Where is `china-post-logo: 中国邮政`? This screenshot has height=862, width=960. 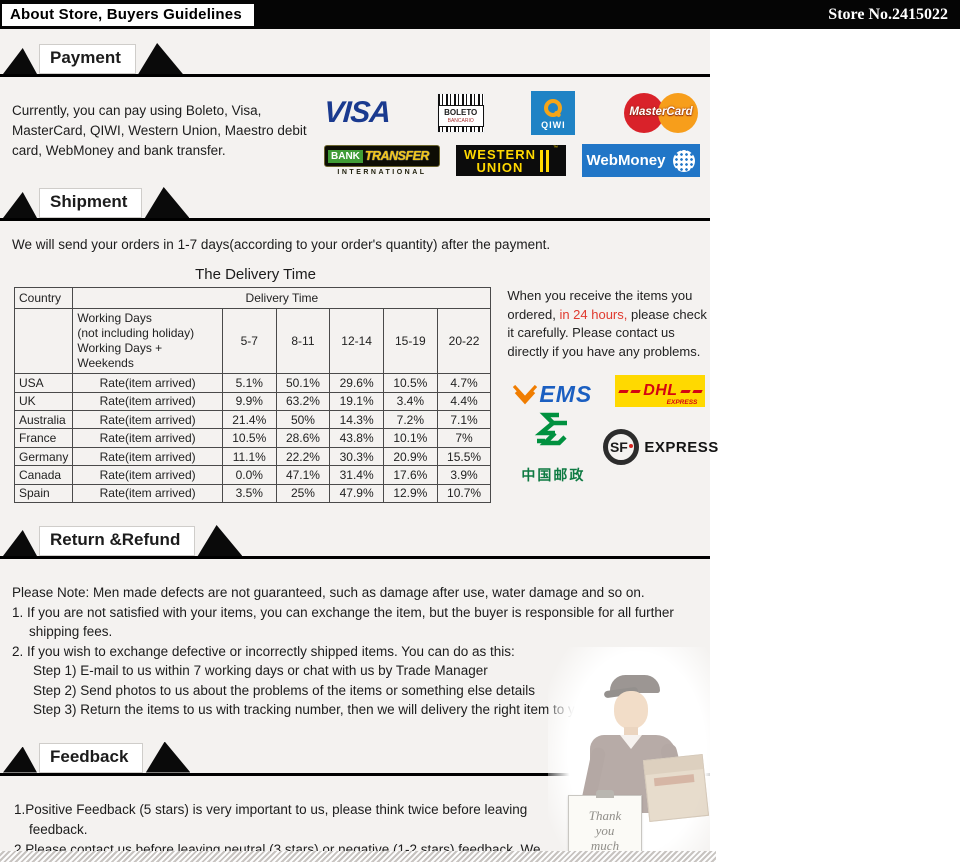
china-post-logo: 中国邮政 is located at coordinates (553, 448).